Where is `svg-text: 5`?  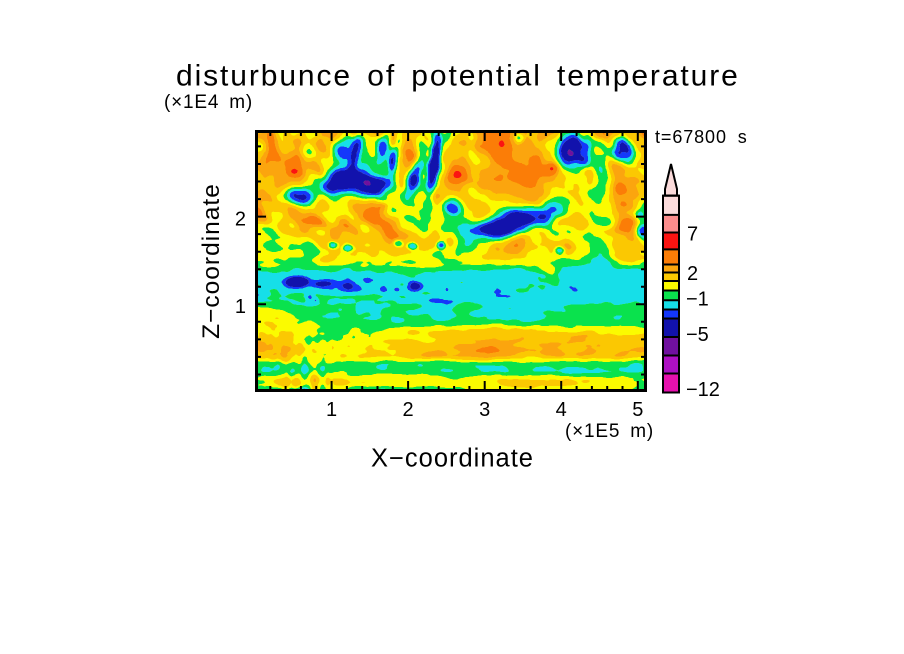
svg-text: 5 is located at coordinates (637, 410).